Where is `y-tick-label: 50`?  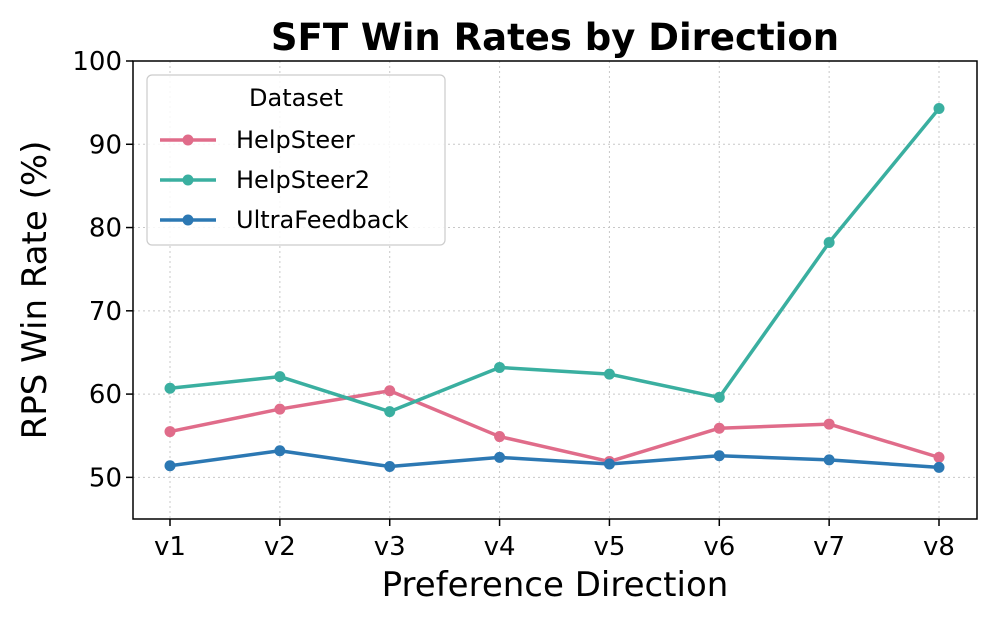
y-tick-label: 50 is located at coordinates (105, 478).